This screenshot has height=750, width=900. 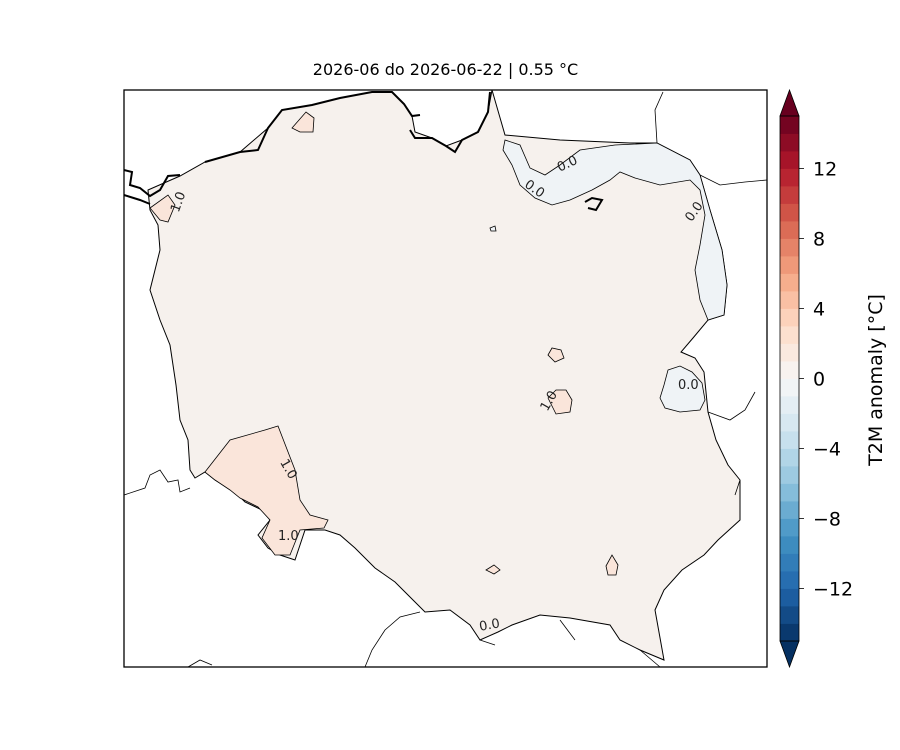 What do you see at coordinates (789, 102) in the screenshot?
I see `colorbar-extend-max` at bounding box center [789, 102].